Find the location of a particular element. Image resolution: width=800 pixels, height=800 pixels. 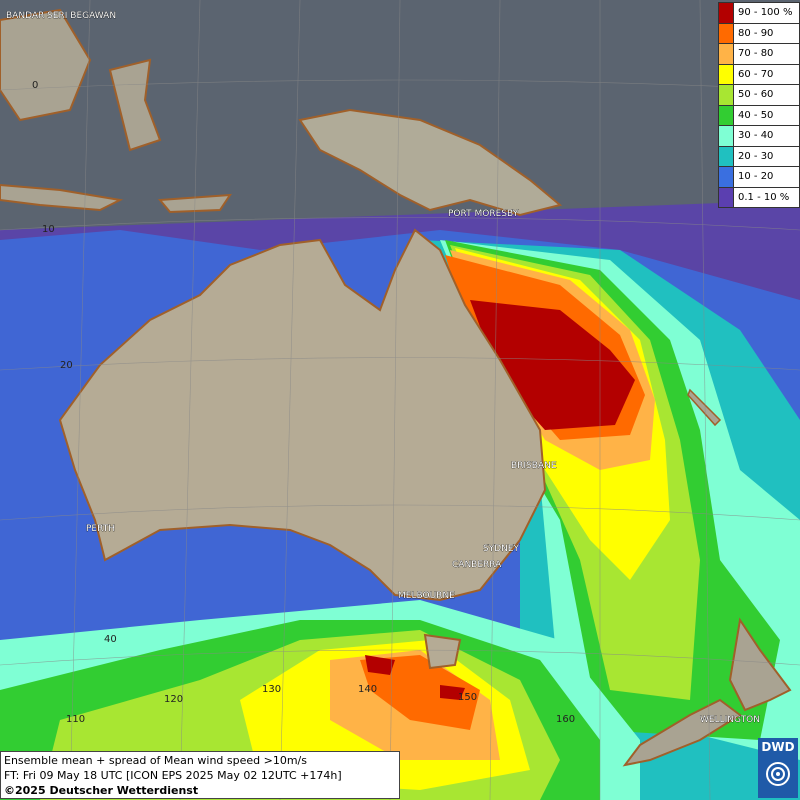

legend-label: 30 - 40 is located at coordinates (756, 136).